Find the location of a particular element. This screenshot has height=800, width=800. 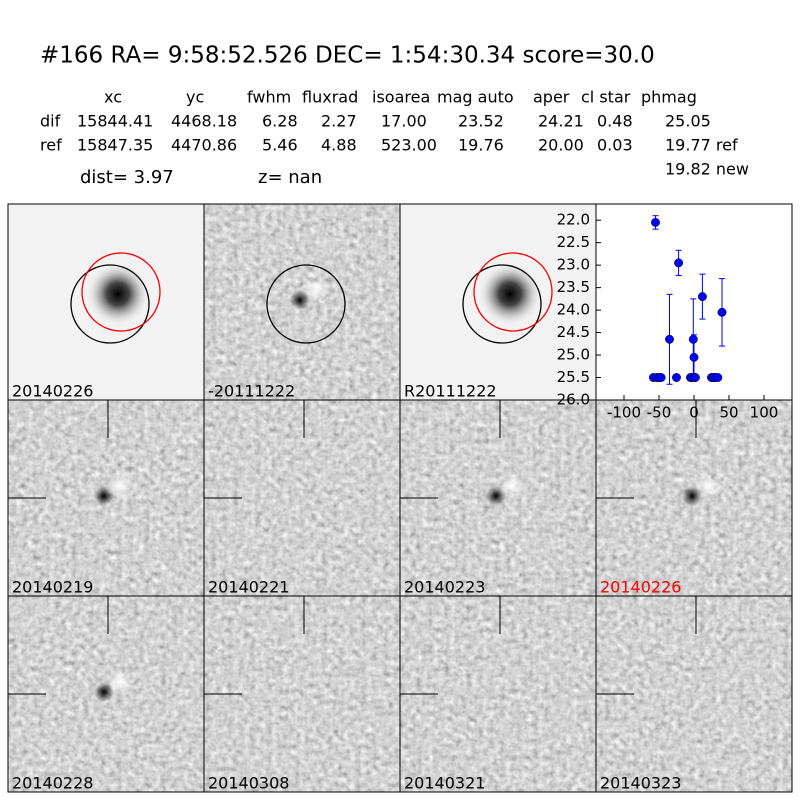

table-cell: 523.00 is located at coordinates (409, 145).